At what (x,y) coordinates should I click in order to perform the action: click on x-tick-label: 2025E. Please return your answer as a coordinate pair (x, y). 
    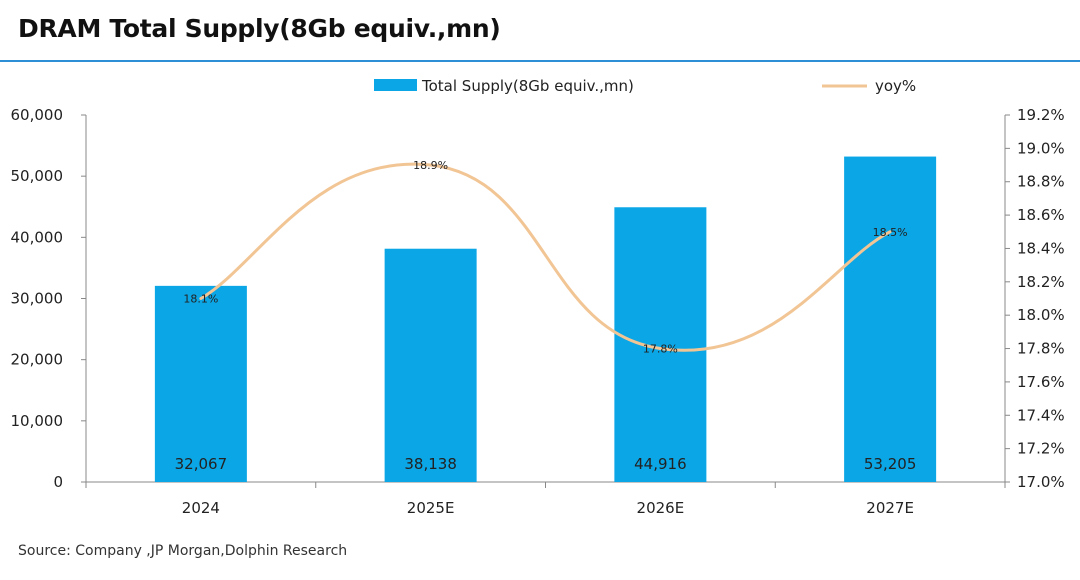
    Looking at the image, I should click on (431, 508).